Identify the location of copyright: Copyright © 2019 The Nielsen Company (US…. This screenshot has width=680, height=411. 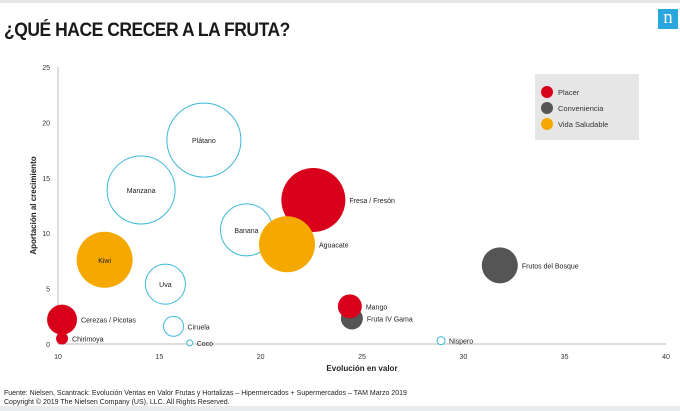
(117, 402).